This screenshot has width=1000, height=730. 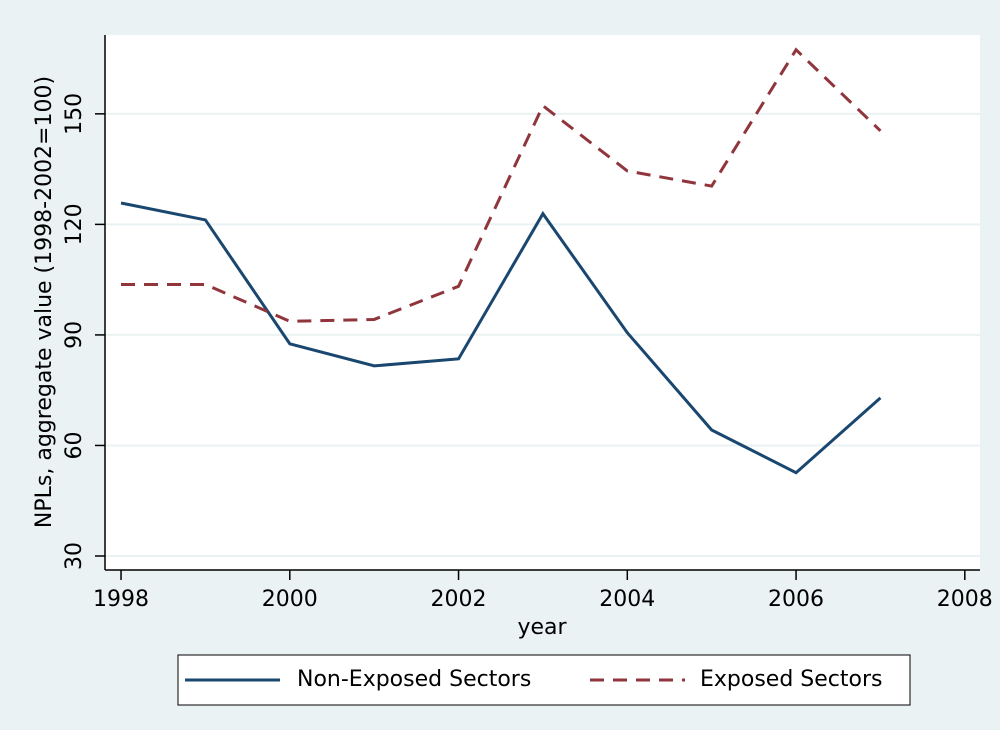 I want to click on x-tick-label: 2000, so click(x=290, y=599).